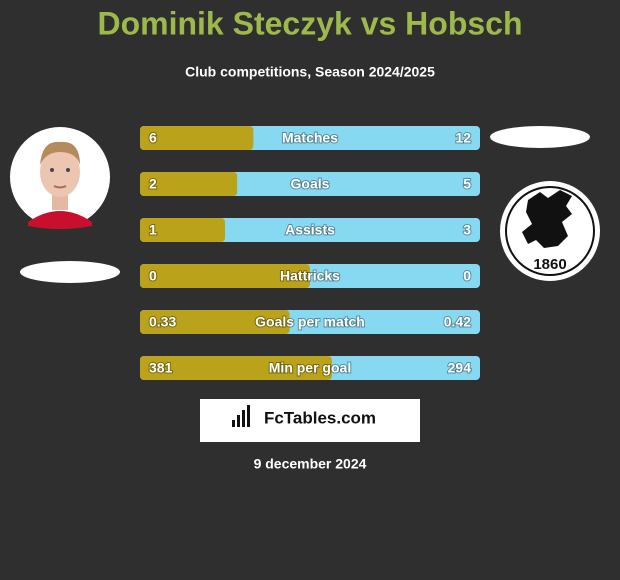  Describe the element at coordinates (320, 417) in the screenshot. I see `logo-text: FcTables.com` at that location.